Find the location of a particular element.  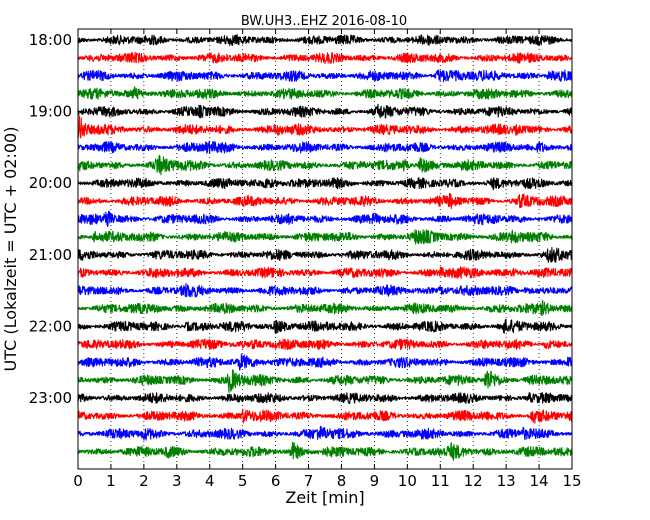

x-tick-label: 2 is located at coordinates (144, 481).